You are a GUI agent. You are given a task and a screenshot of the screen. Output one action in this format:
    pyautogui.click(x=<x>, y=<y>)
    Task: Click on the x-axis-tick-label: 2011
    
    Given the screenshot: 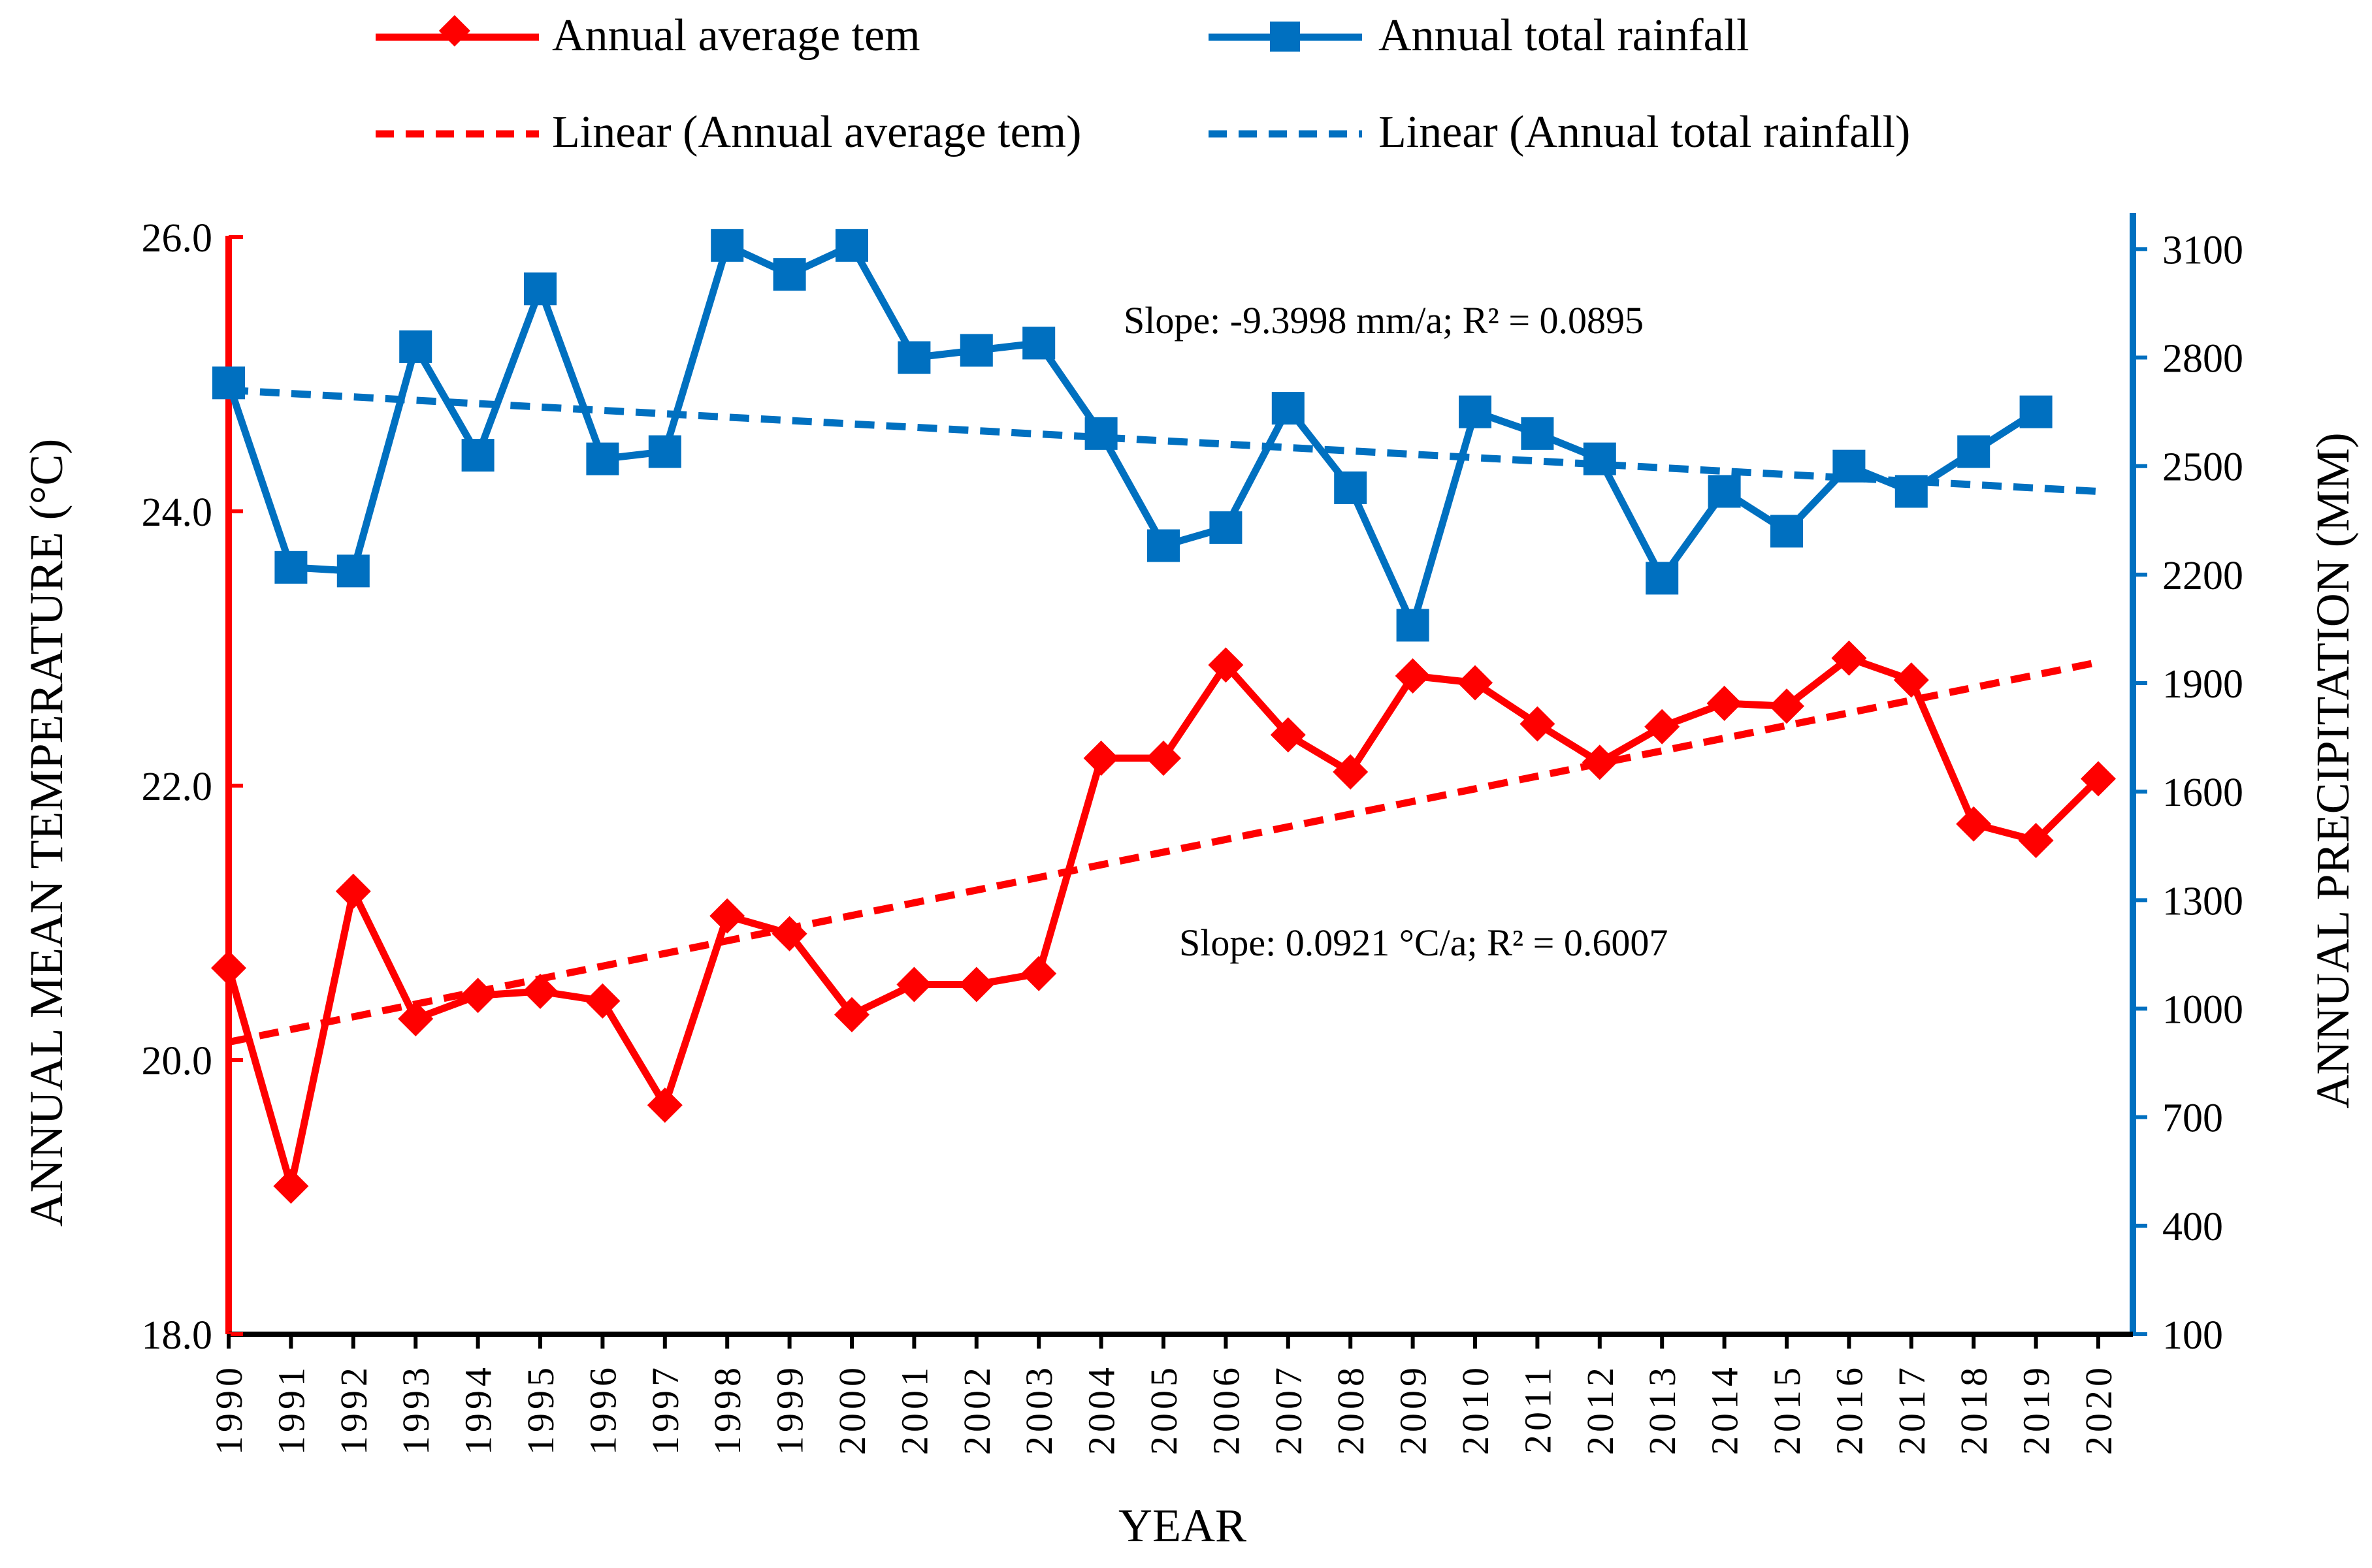 What is the action you would take?
    pyautogui.click(x=1538, y=1409)
    